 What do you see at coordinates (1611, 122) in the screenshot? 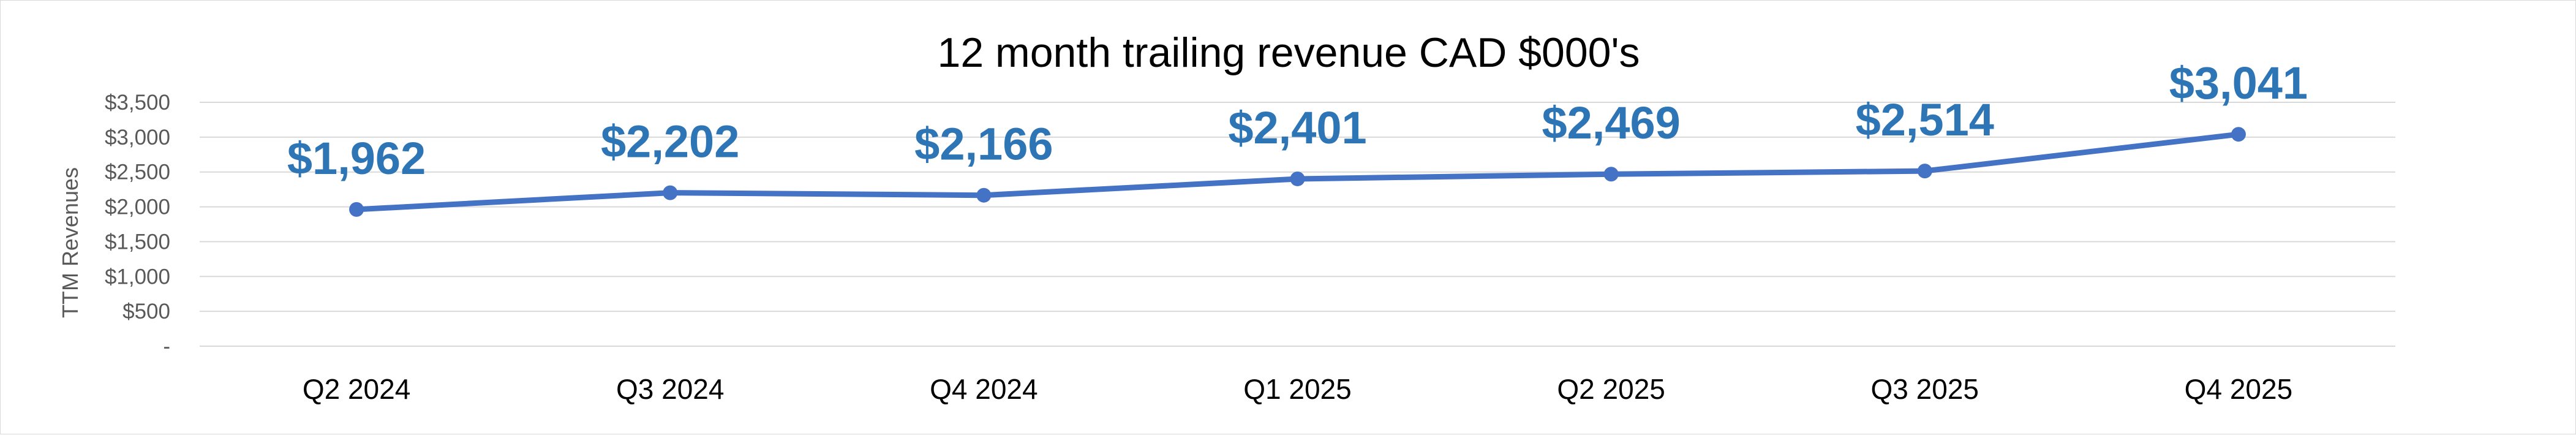
I see `data-label: $2,469` at bounding box center [1611, 122].